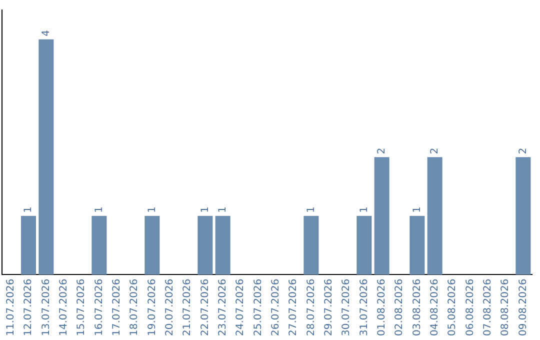  I want to click on x-tick-label: 14.07.2026, so click(64, 307).